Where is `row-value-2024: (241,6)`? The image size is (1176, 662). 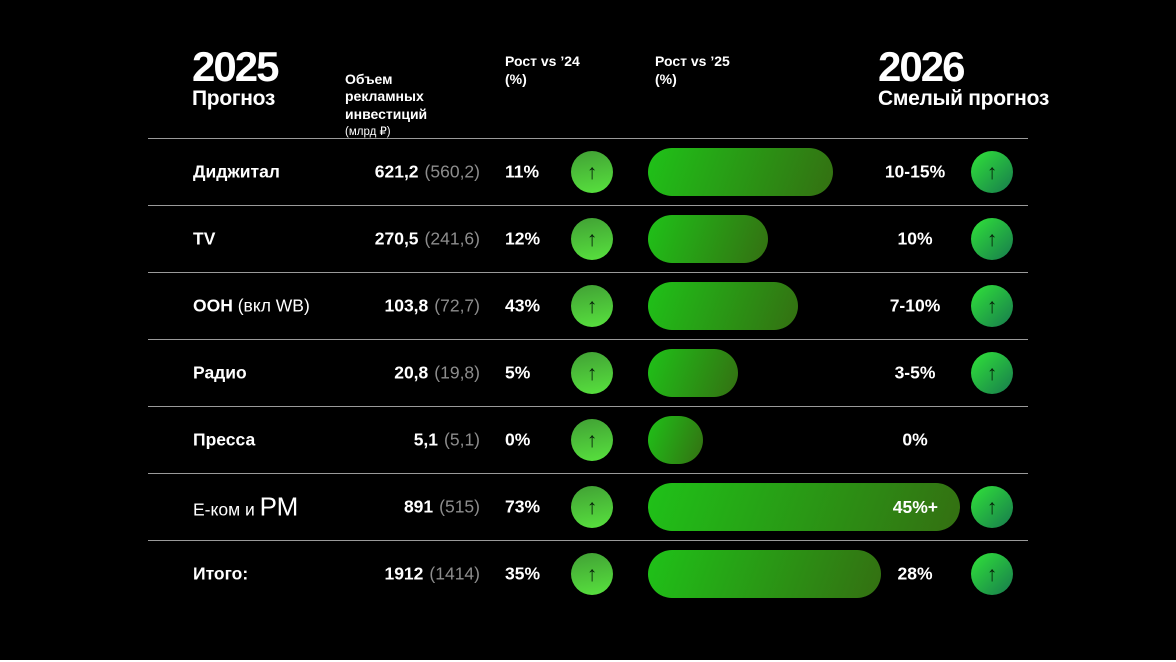 row-value-2024: (241,6) is located at coordinates (452, 238).